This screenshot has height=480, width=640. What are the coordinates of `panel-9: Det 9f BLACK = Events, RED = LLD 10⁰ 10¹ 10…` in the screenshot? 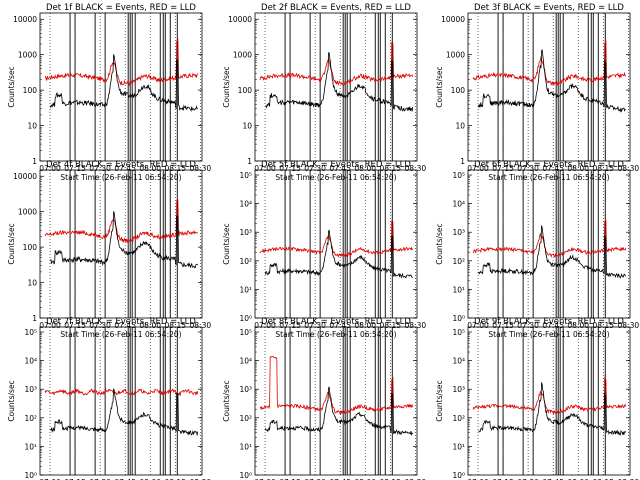 It's located at (537, 398).